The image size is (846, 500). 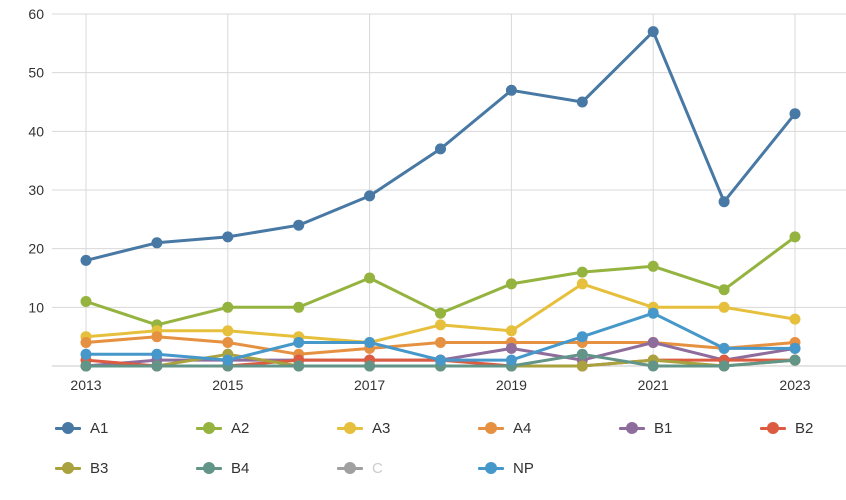 I want to click on data-point-np-2014, so click(x=157, y=354).